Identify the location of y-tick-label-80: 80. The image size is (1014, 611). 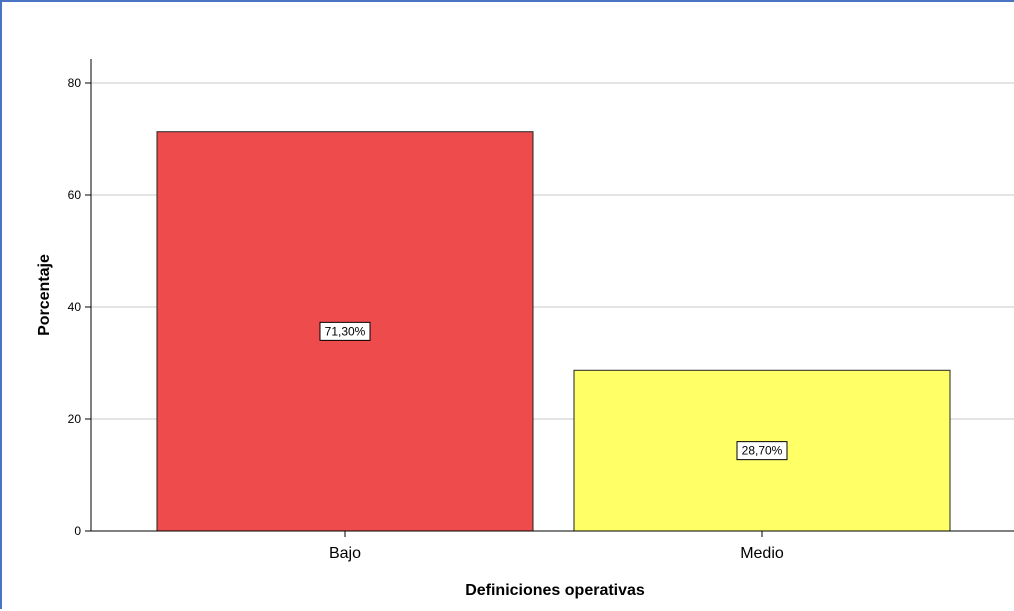
(75, 83).